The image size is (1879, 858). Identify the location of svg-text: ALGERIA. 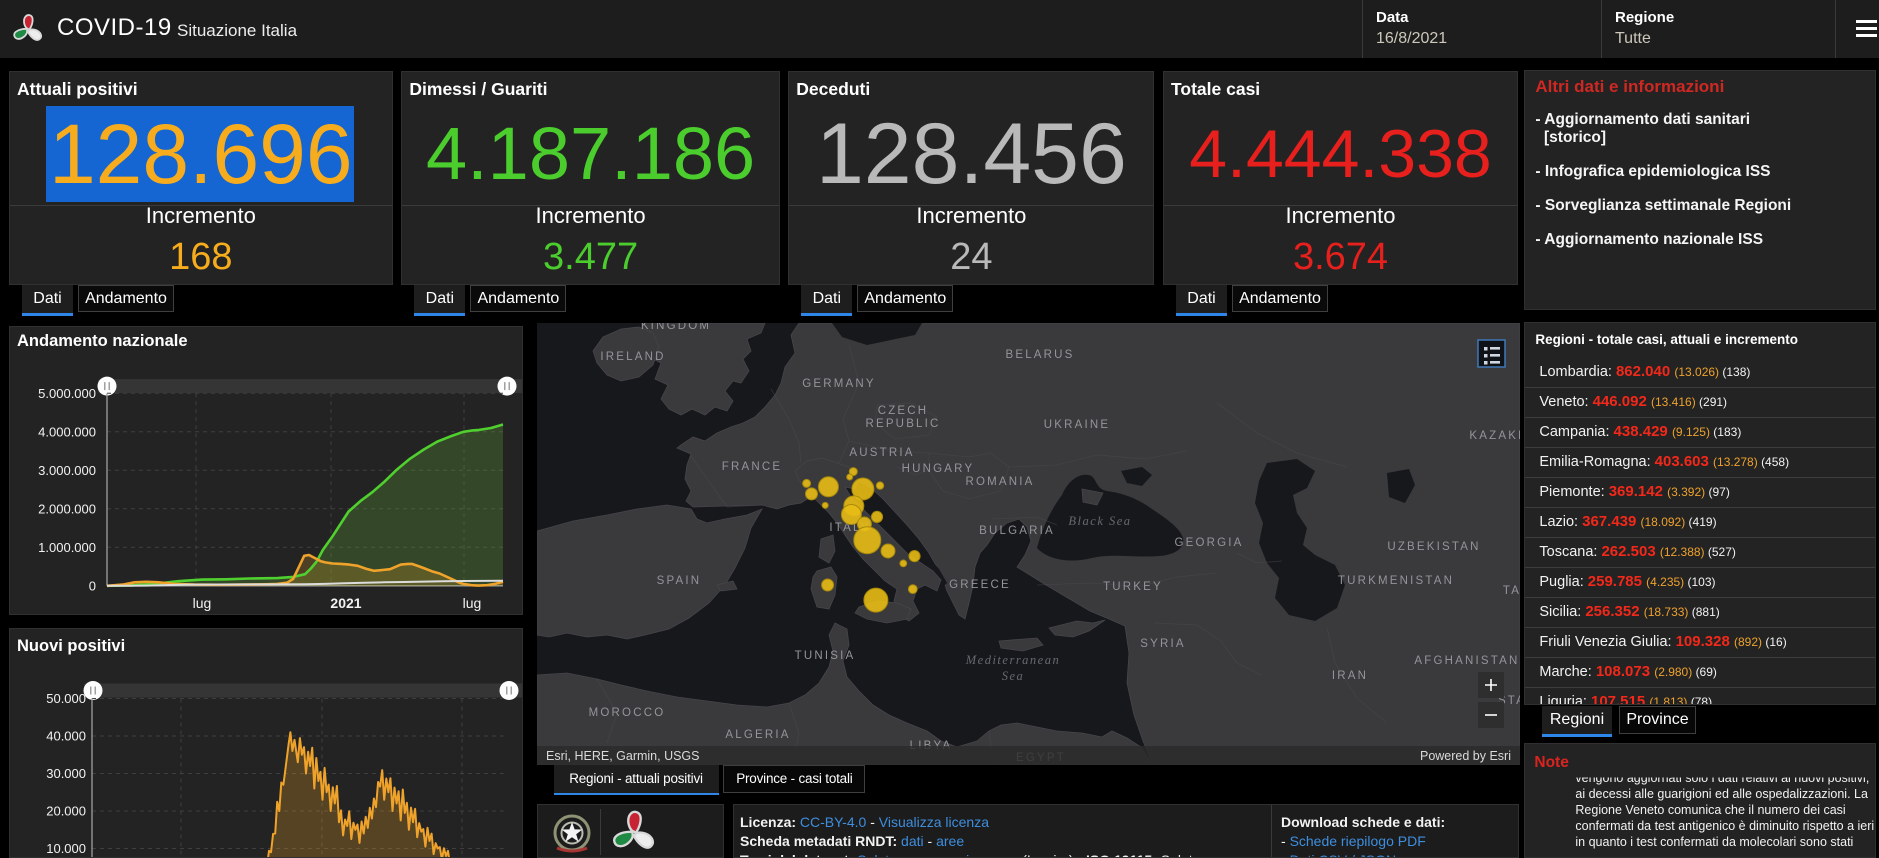
(757, 735).